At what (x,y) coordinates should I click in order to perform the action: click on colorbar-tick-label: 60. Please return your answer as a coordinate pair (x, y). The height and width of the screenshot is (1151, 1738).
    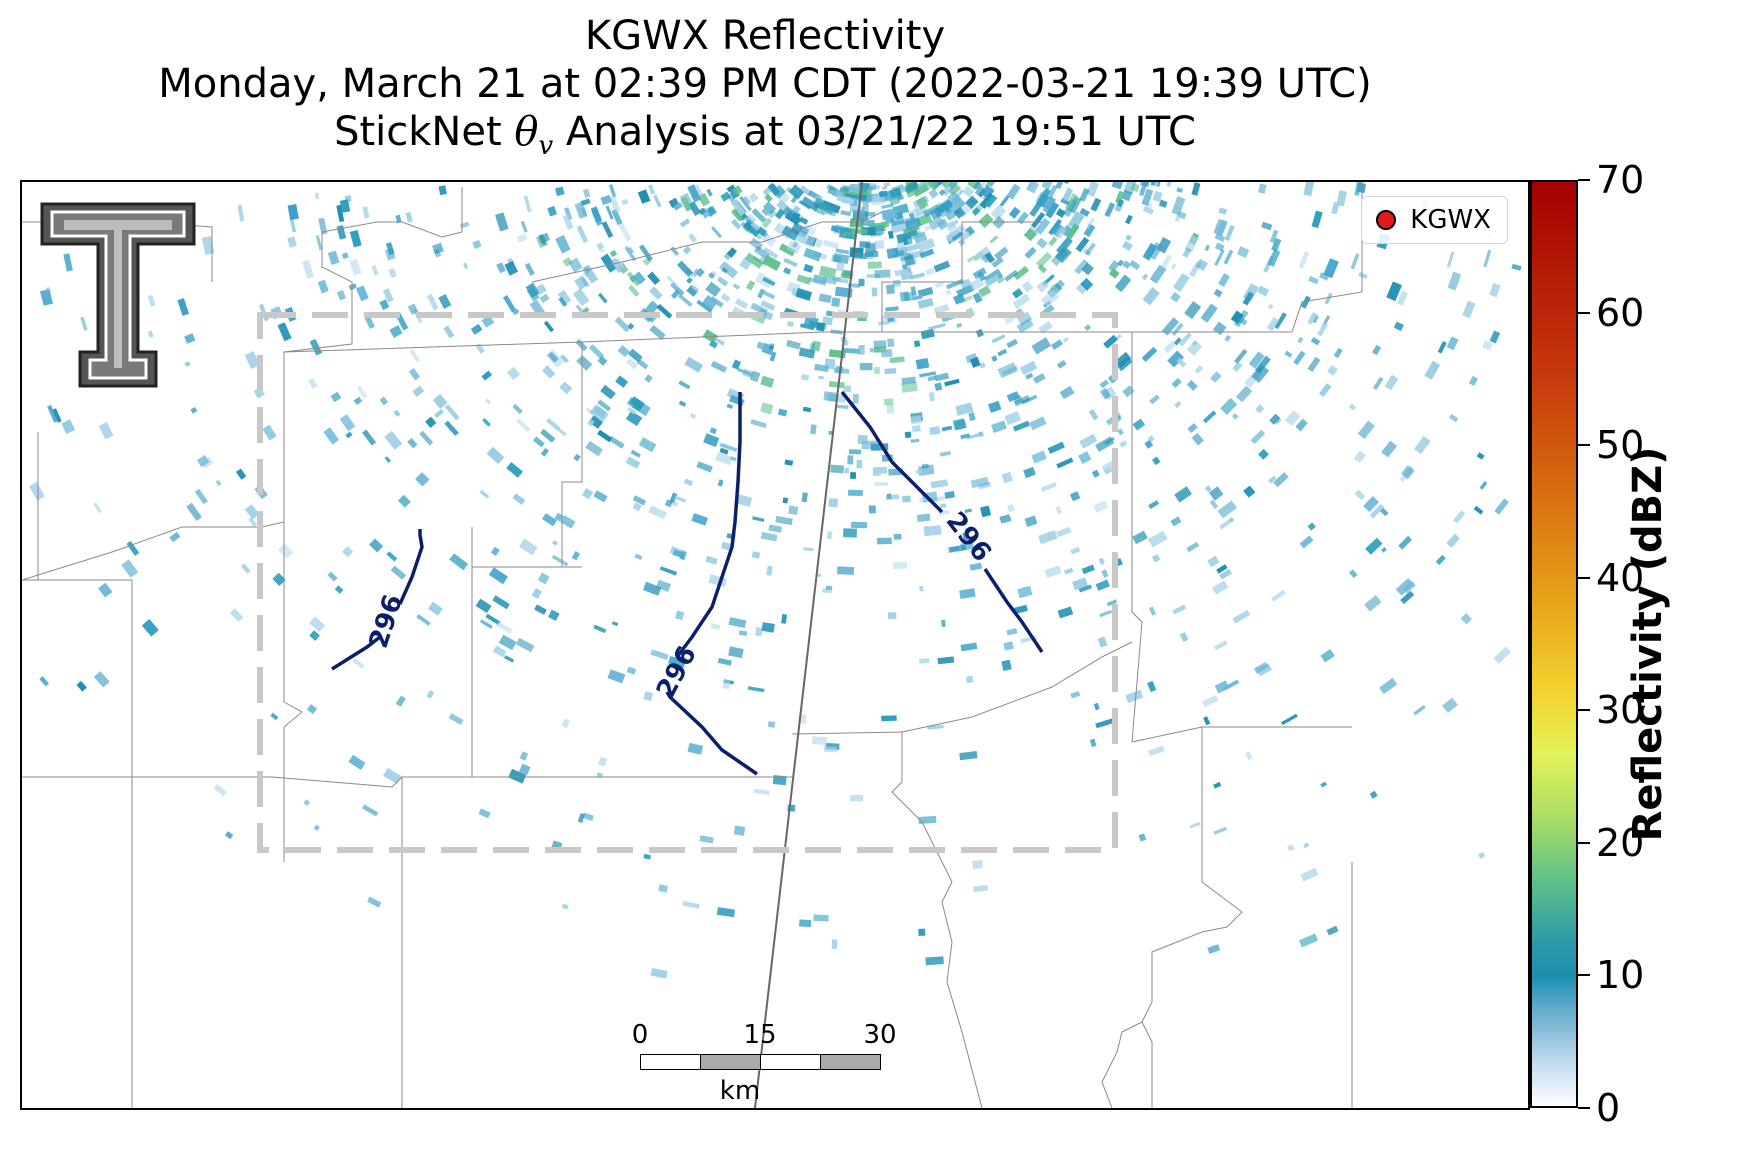
    Looking at the image, I should click on (1620, 312).